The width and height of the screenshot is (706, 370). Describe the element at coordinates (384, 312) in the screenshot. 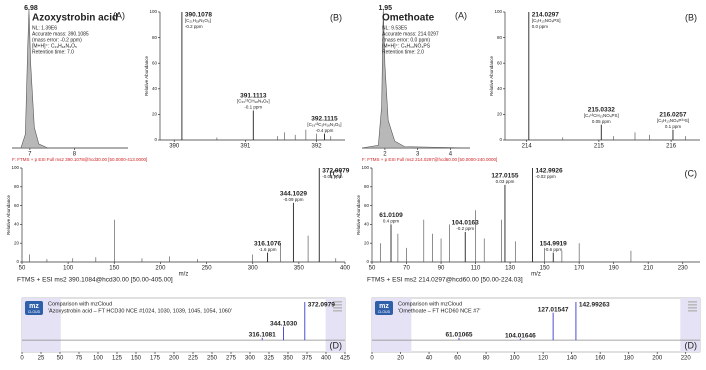

I see `logo-sub: CLOUD` at that location.